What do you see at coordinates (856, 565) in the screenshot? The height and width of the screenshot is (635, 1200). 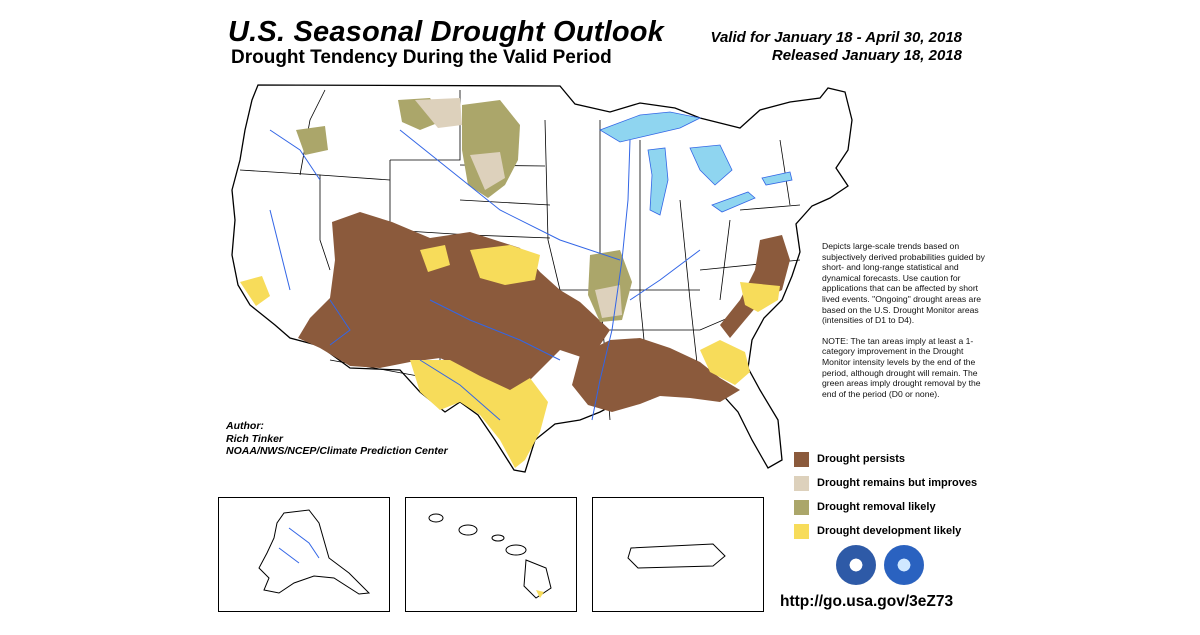 I see `noaa-icon` at bounding box center [856, 565].